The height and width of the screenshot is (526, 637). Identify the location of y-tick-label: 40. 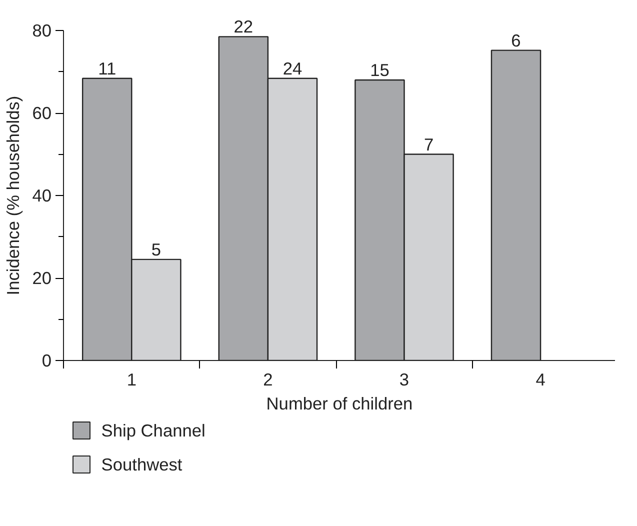
(42, 196).